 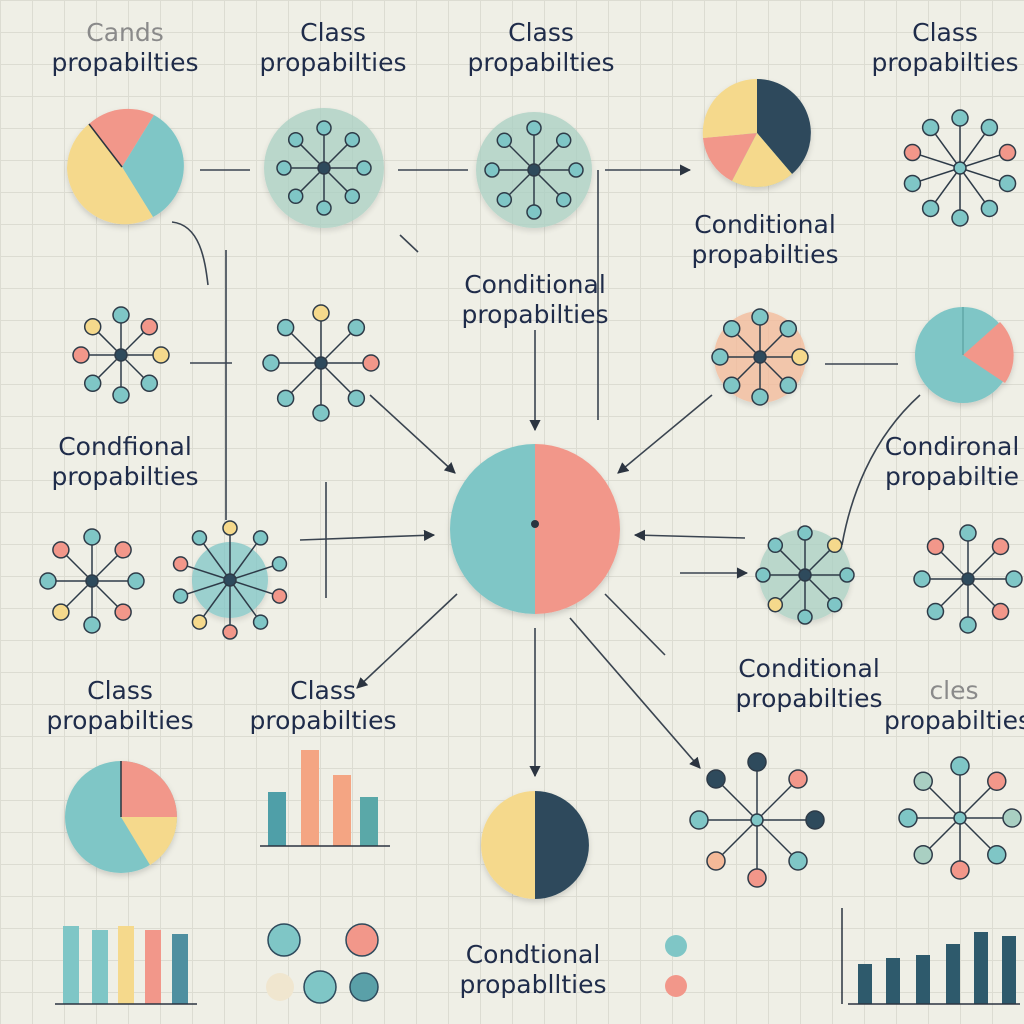 I want to click on label-right-upper: Conditional propabilties, so click(x=765, y=240).